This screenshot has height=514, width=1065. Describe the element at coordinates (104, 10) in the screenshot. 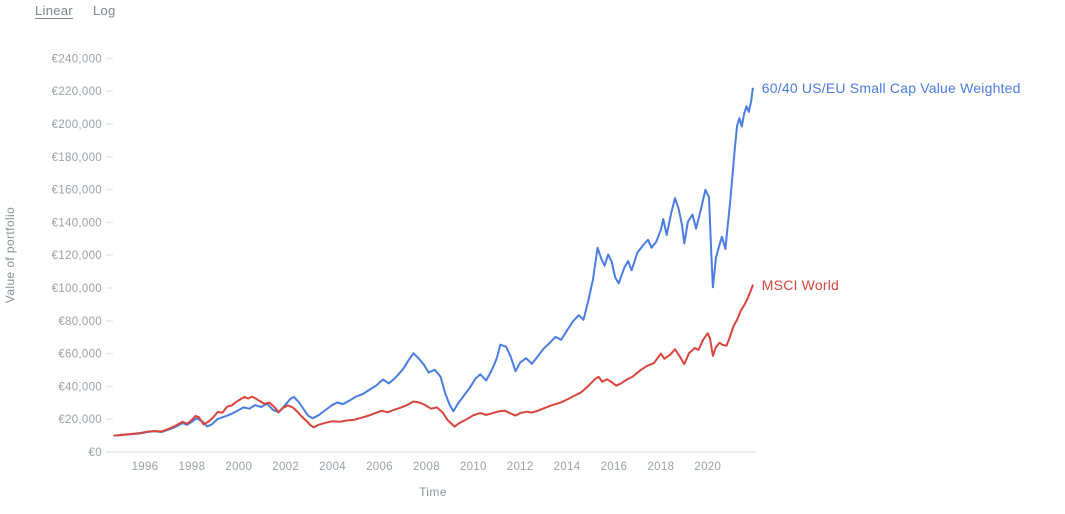

I see `log-scale-toggle: Log` at that location.